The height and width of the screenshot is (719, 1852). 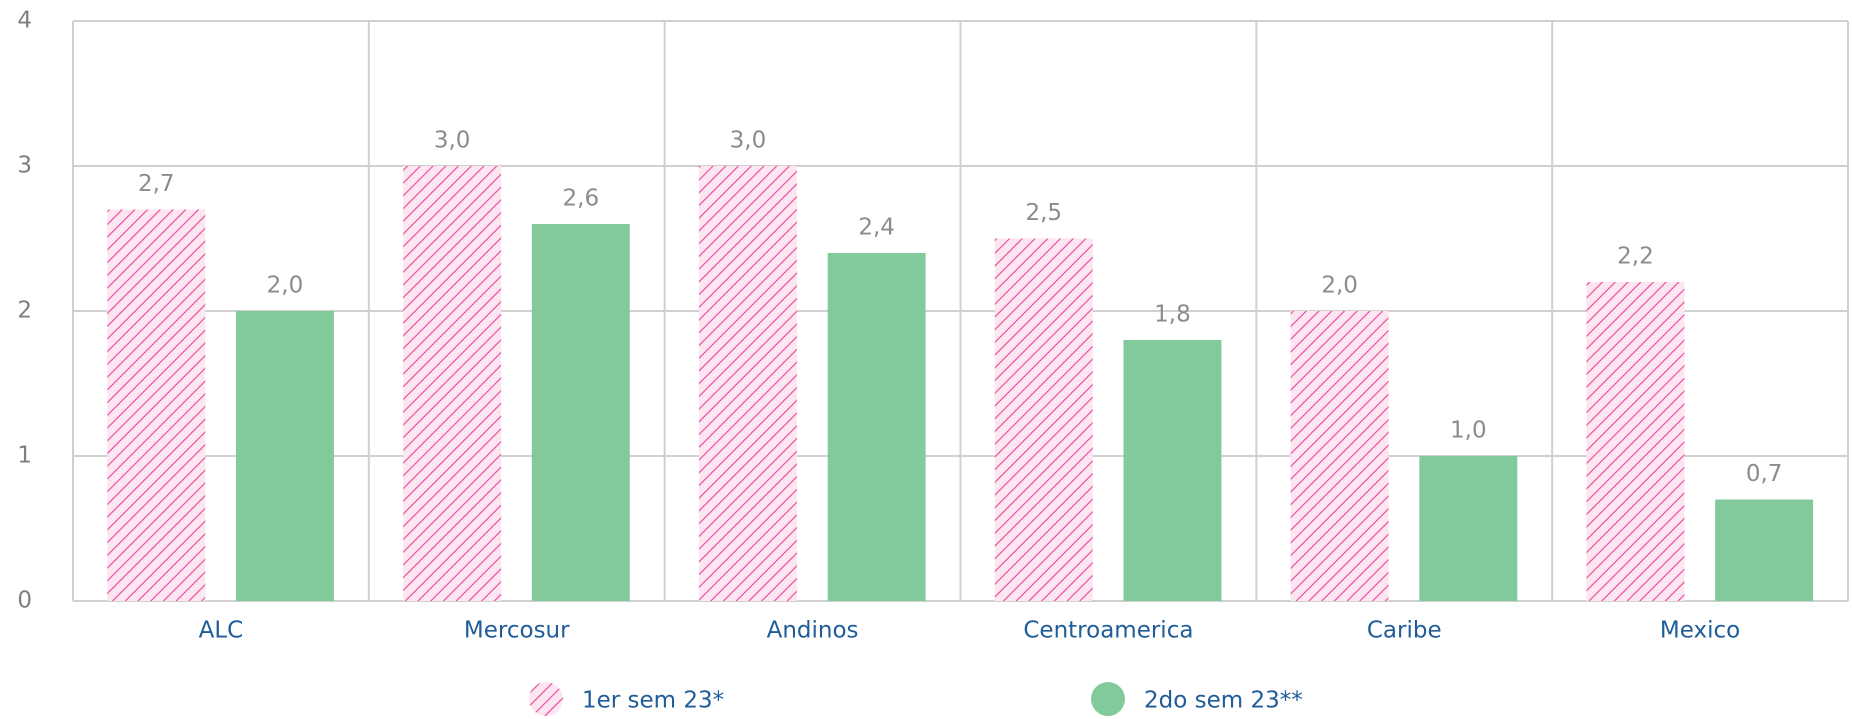 I want to click on y-tick-label: 4, so click(x=24, y=21).